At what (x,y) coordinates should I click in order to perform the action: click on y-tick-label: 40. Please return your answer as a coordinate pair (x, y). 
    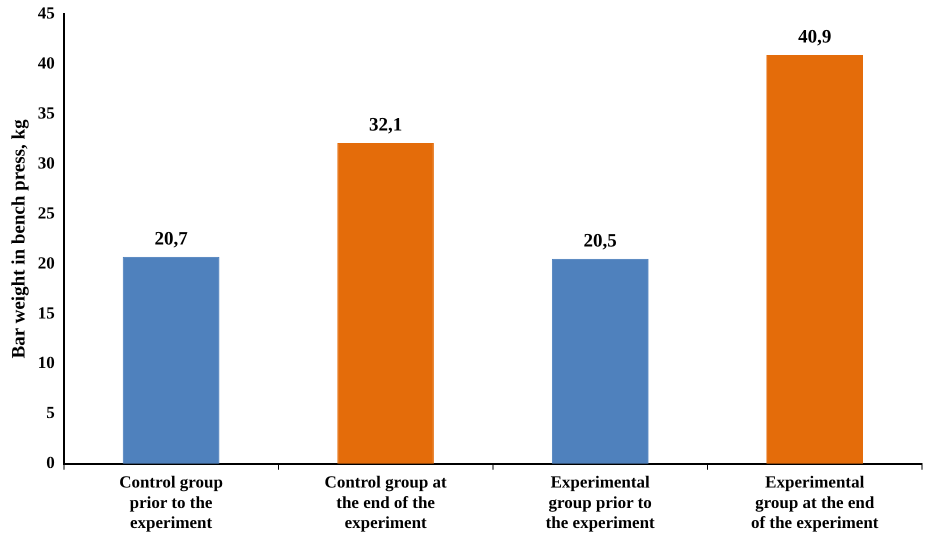
    Looking at the image, I should click on (46, 62).